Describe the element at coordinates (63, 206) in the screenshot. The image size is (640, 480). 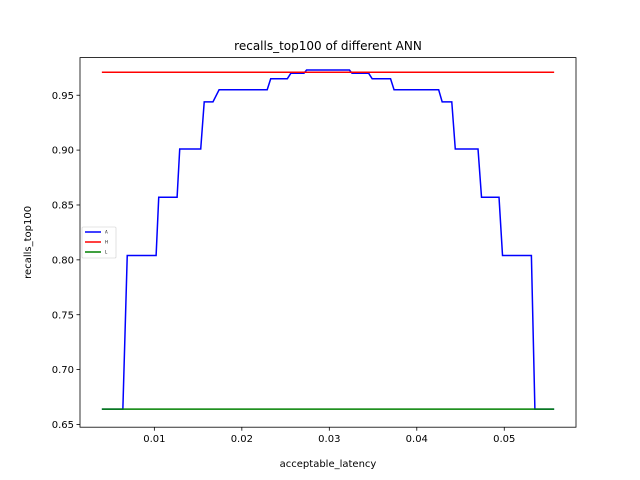
I see `y-tick-label: 0.85` at that location.